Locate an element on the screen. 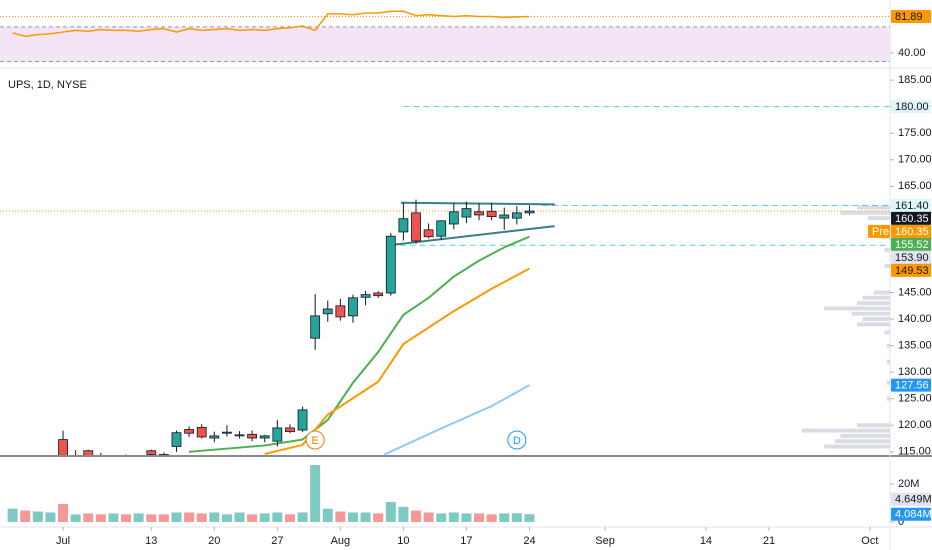 This screenshot has width=932, height=550. x-tick-label: 21 is located at coordinates (769, 541).